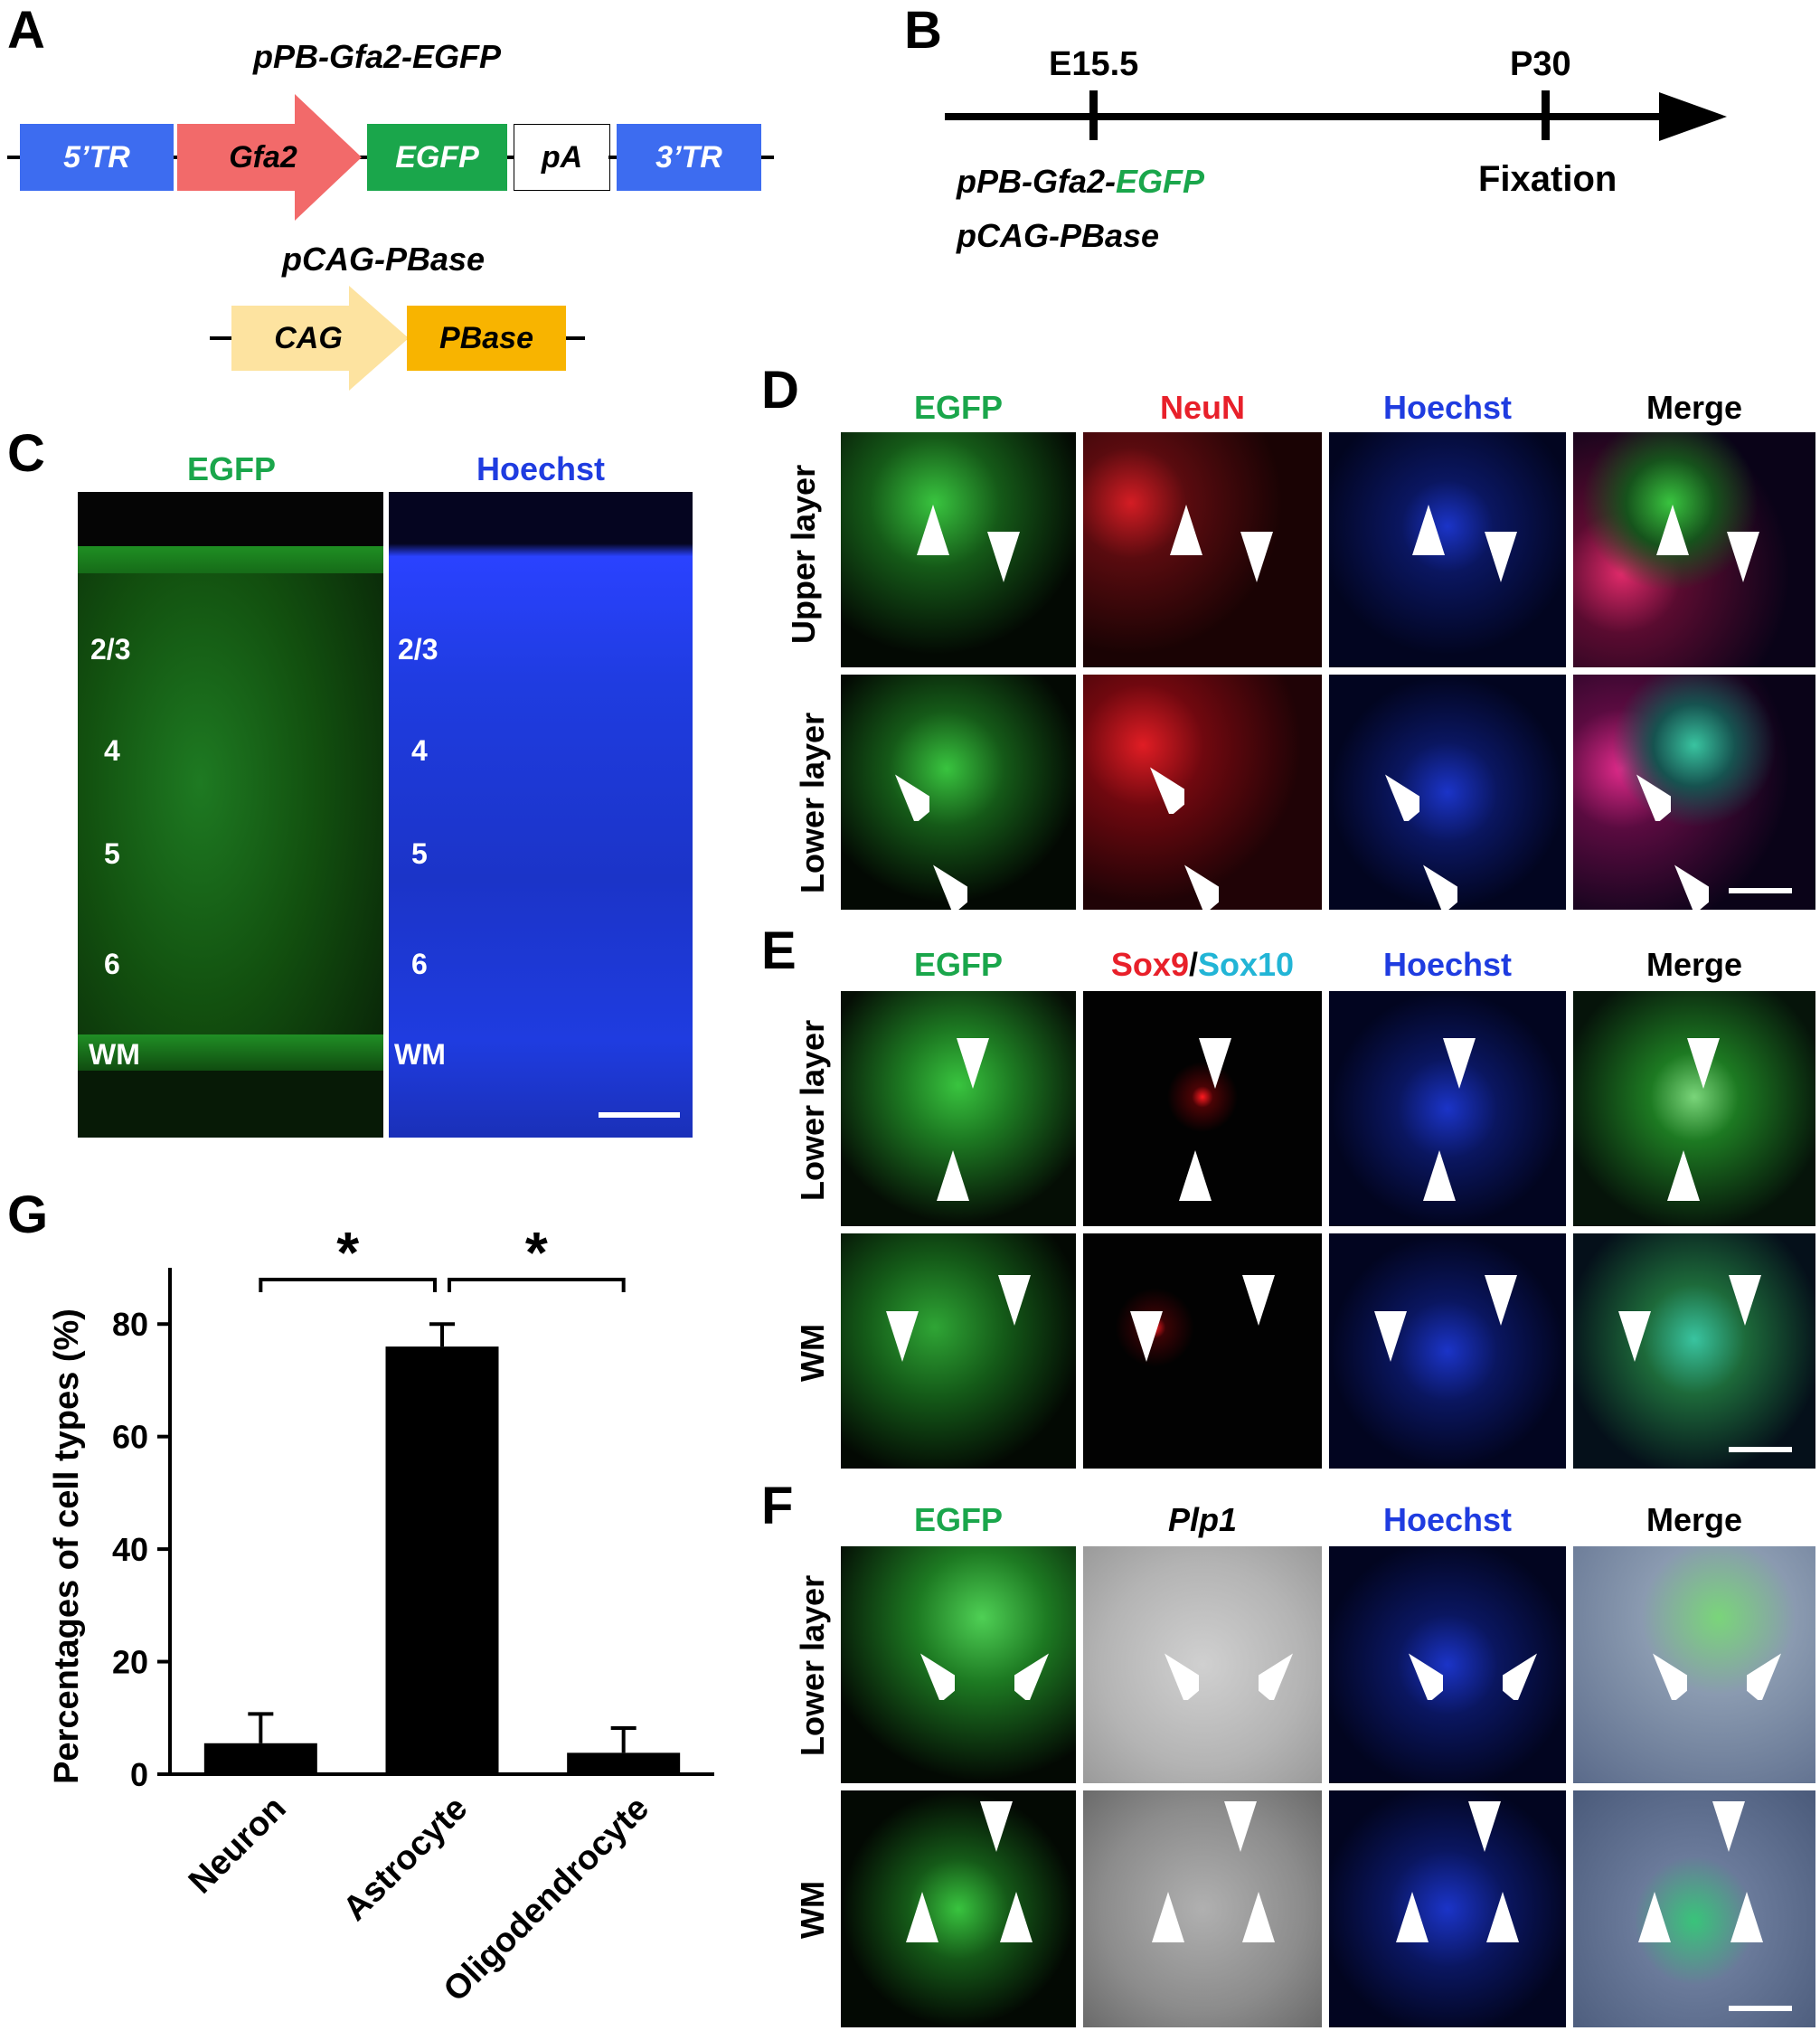 This screenshot has height=2031, width=1820. Describe the element at coordinates (1760, 2009) in the screenshot. I see `panelf-scalebar` at that location.